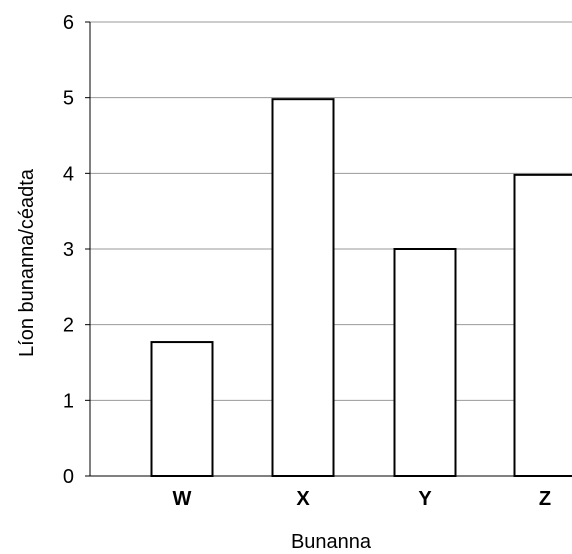 The image size is (572, 554). Describe the element at coordinates (68, 23) in the screenshot. I see `y-tick-label-6: 6` at that location.